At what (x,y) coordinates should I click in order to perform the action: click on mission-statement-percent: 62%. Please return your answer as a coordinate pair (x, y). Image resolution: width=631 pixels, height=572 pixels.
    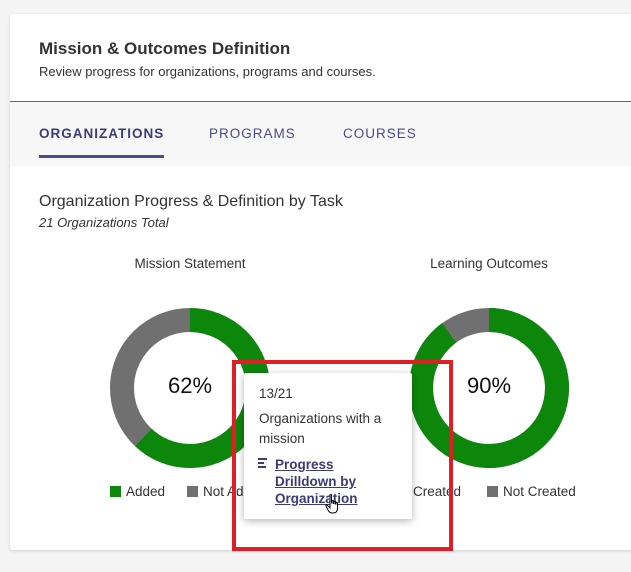
    Looking at the image, I should click on (190, 385).